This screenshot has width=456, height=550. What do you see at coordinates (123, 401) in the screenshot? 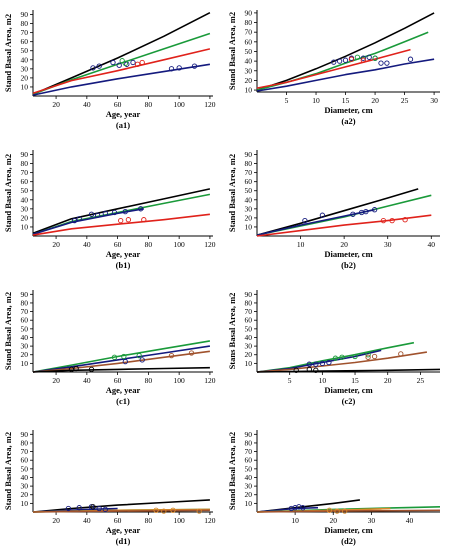
I see `panel-label: (c1)` at bounding box center [123, 401].